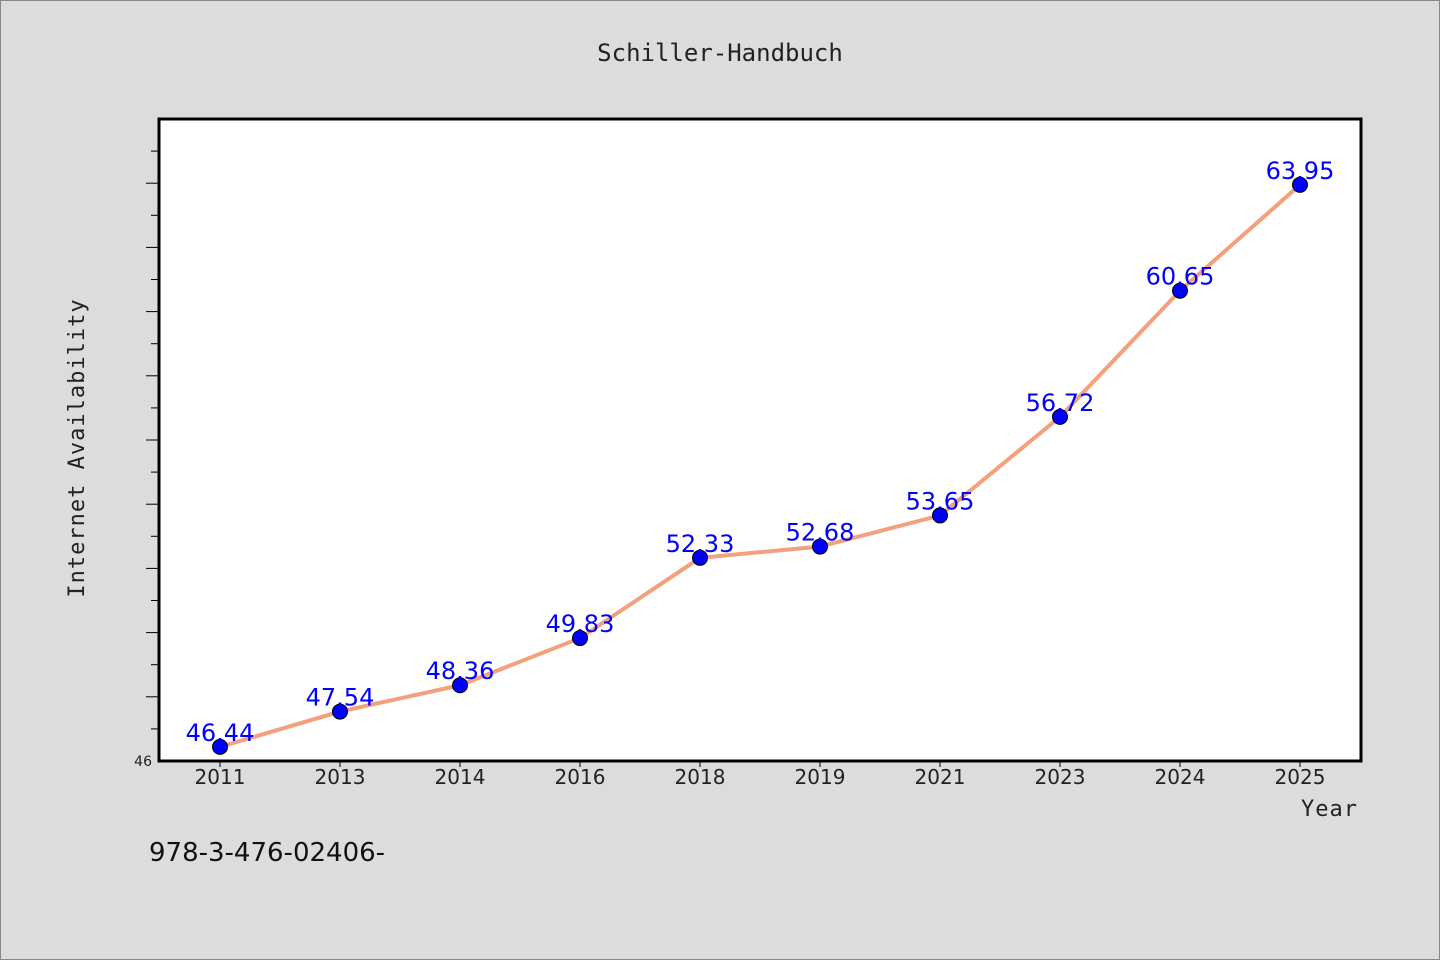 This screenshot has width=1440, height=960. Describe the element at coordinates (700, 544) in the screenshot. I see `data-label: 52.33` at that location.